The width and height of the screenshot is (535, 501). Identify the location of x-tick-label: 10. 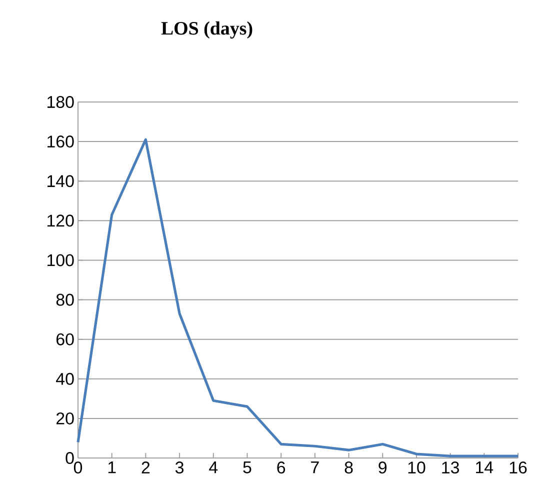
(417, 468).